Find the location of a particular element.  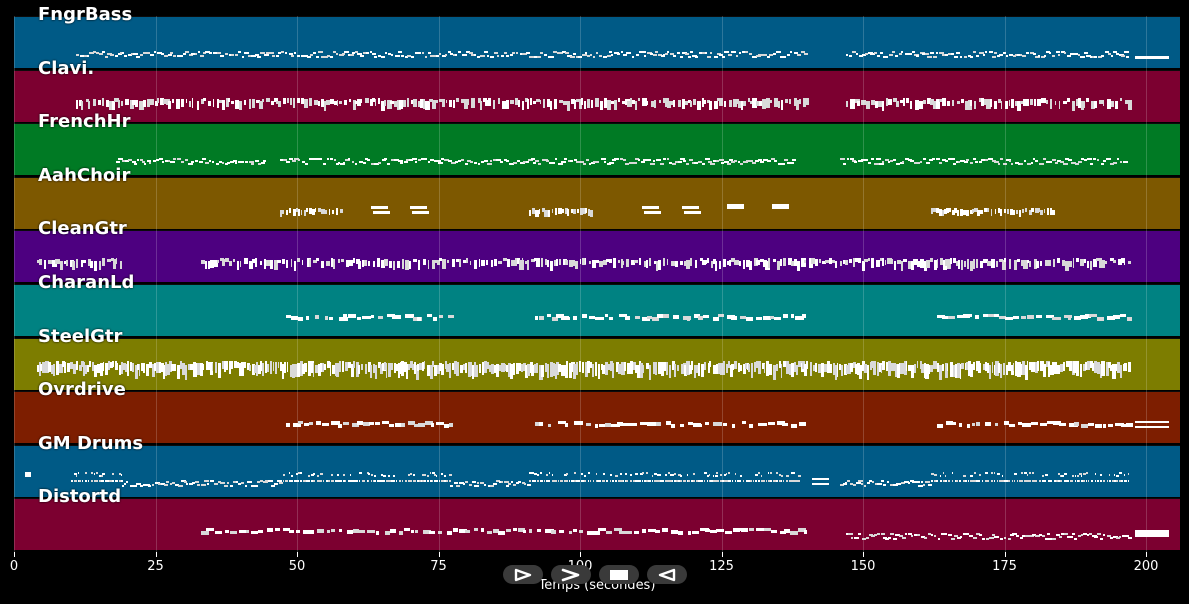

track-name: CharanLd is located at coordinates (86, 282).